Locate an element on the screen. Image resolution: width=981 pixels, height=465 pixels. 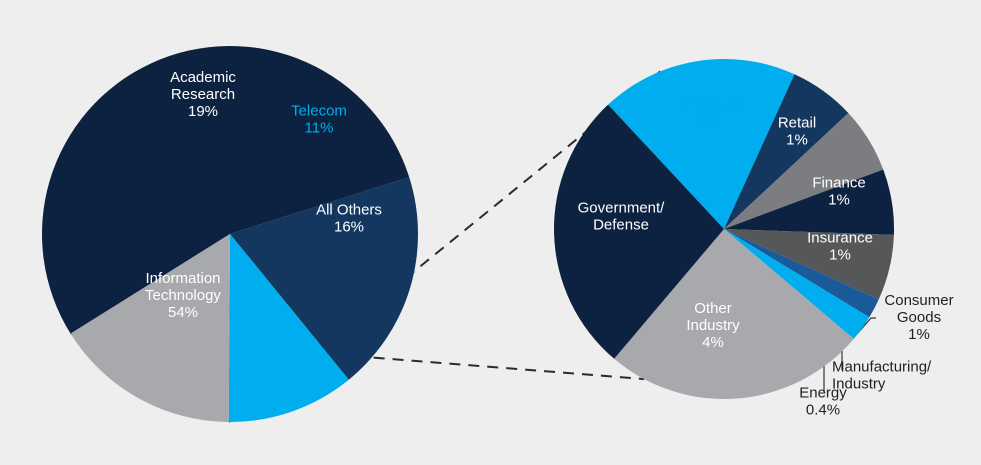
slice-manufacturing is located at coordinates (801, 273).